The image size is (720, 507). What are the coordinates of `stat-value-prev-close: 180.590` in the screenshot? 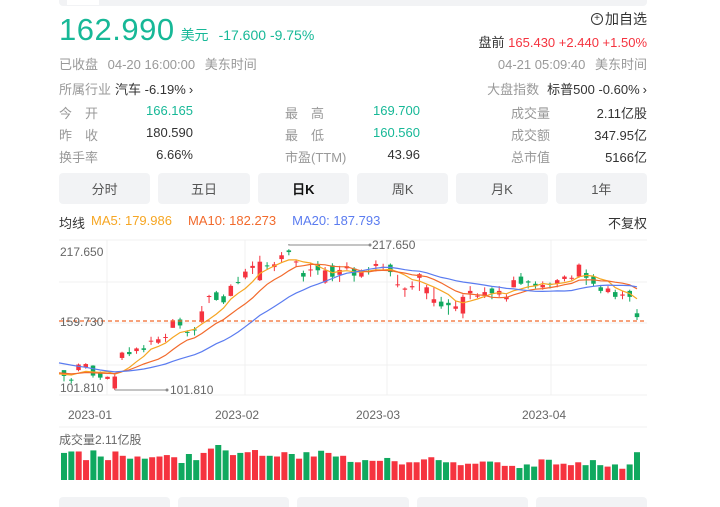 It's located at (169, 132).